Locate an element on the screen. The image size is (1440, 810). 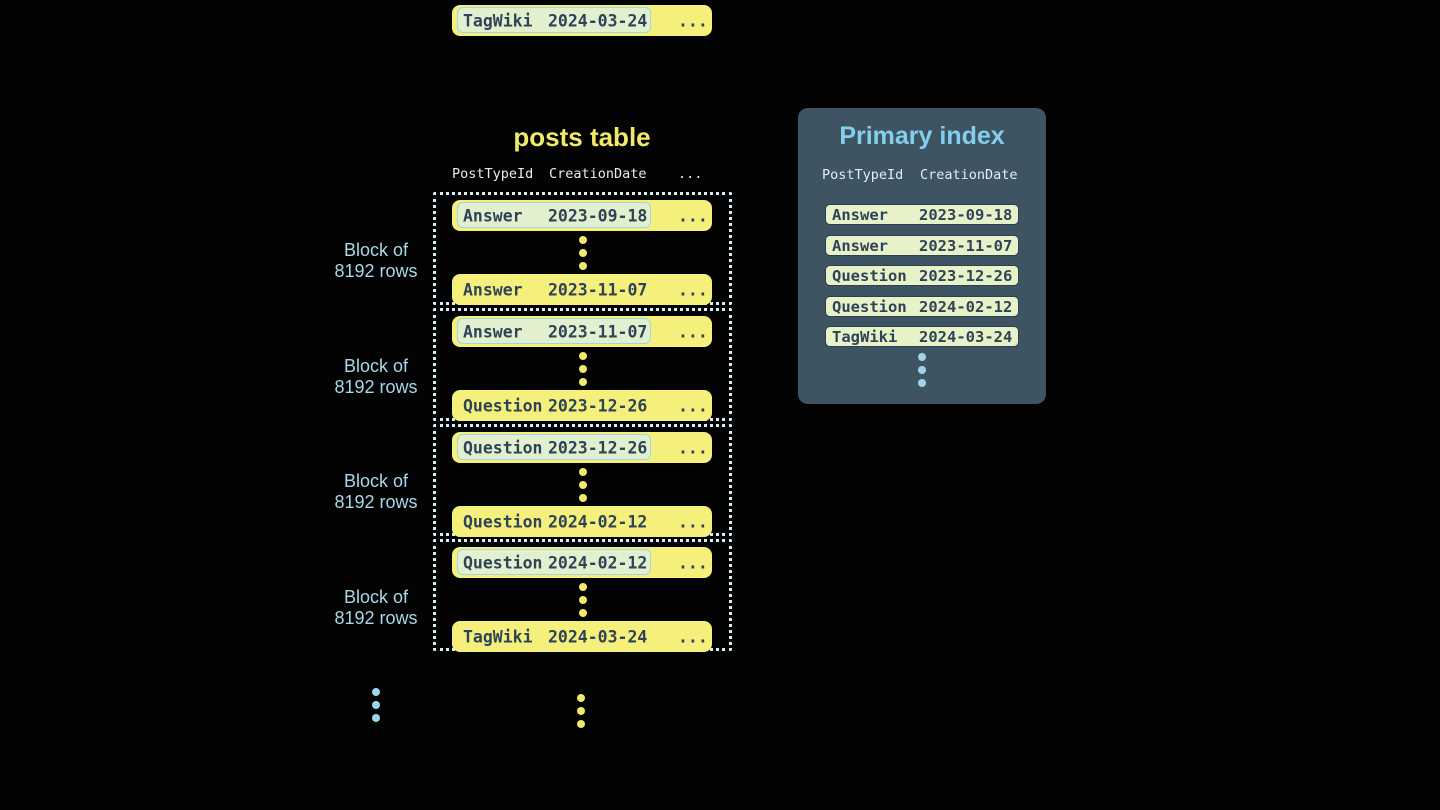
index-row: TagWiki 2024-03-24 is located at coordinates (922, 336).